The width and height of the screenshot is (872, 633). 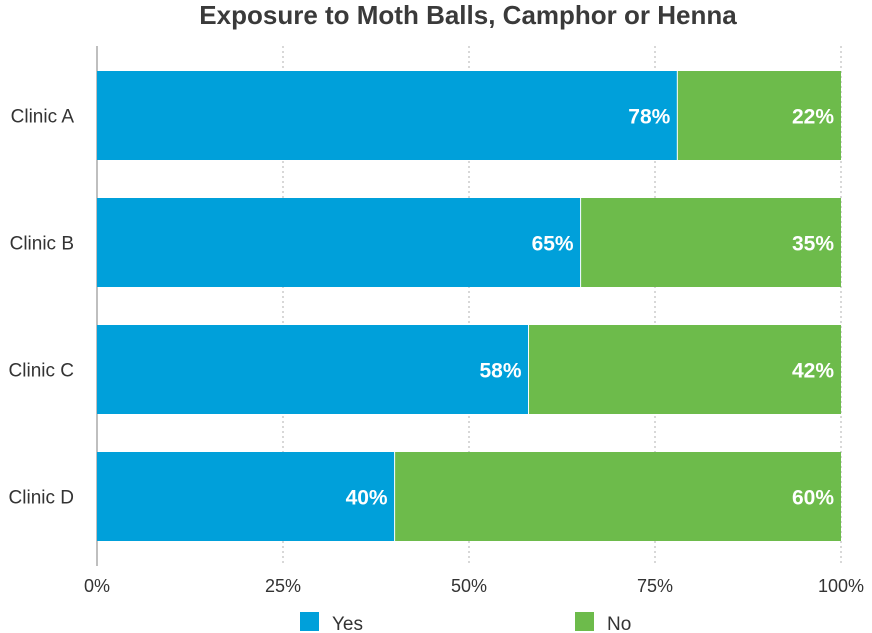 I want to click on x-tick-label: 75%, so click(x=655, y=586).